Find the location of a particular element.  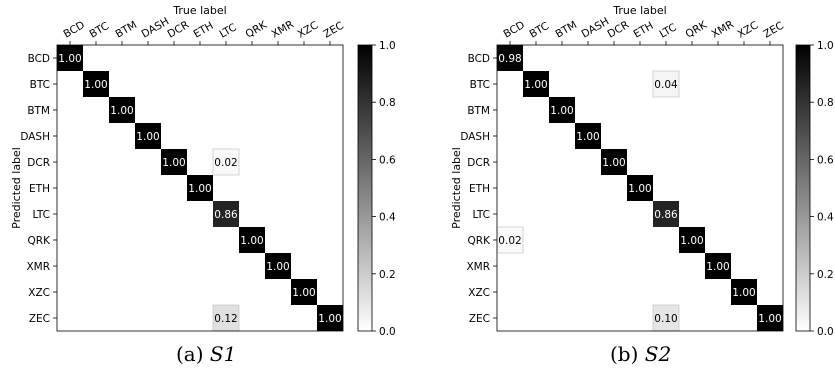

caption-s2-prefix: (b) is located at coordinates (624, 354).